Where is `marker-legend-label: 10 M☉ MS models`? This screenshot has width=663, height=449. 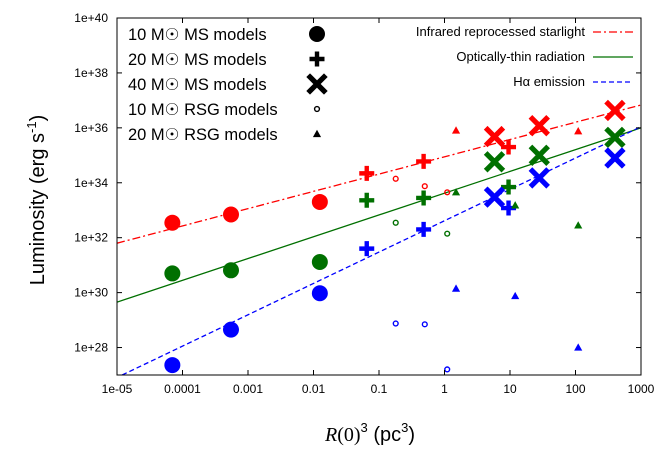 marker-legend-label: 10 M☉ MS models is located at coordinates (197, 35).